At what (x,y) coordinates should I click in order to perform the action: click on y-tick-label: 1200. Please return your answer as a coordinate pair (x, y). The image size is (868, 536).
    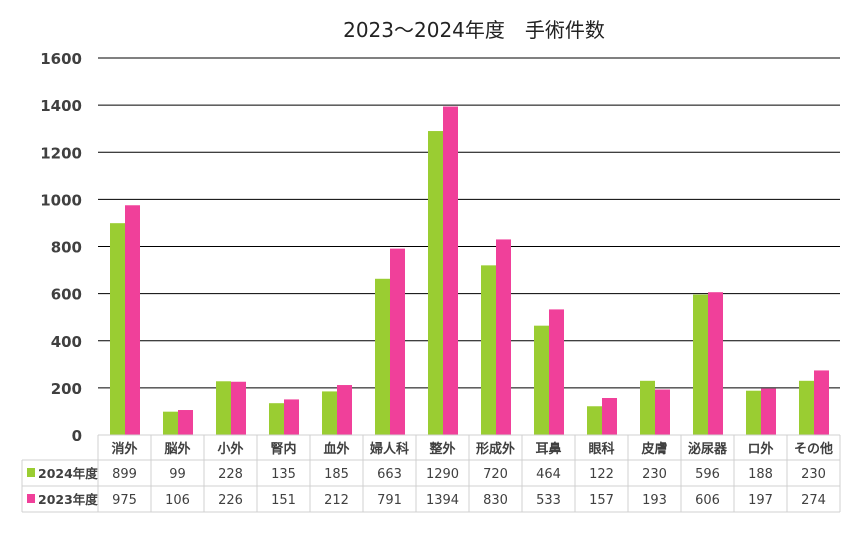
    Looking at the image, I should click on (61, 153).